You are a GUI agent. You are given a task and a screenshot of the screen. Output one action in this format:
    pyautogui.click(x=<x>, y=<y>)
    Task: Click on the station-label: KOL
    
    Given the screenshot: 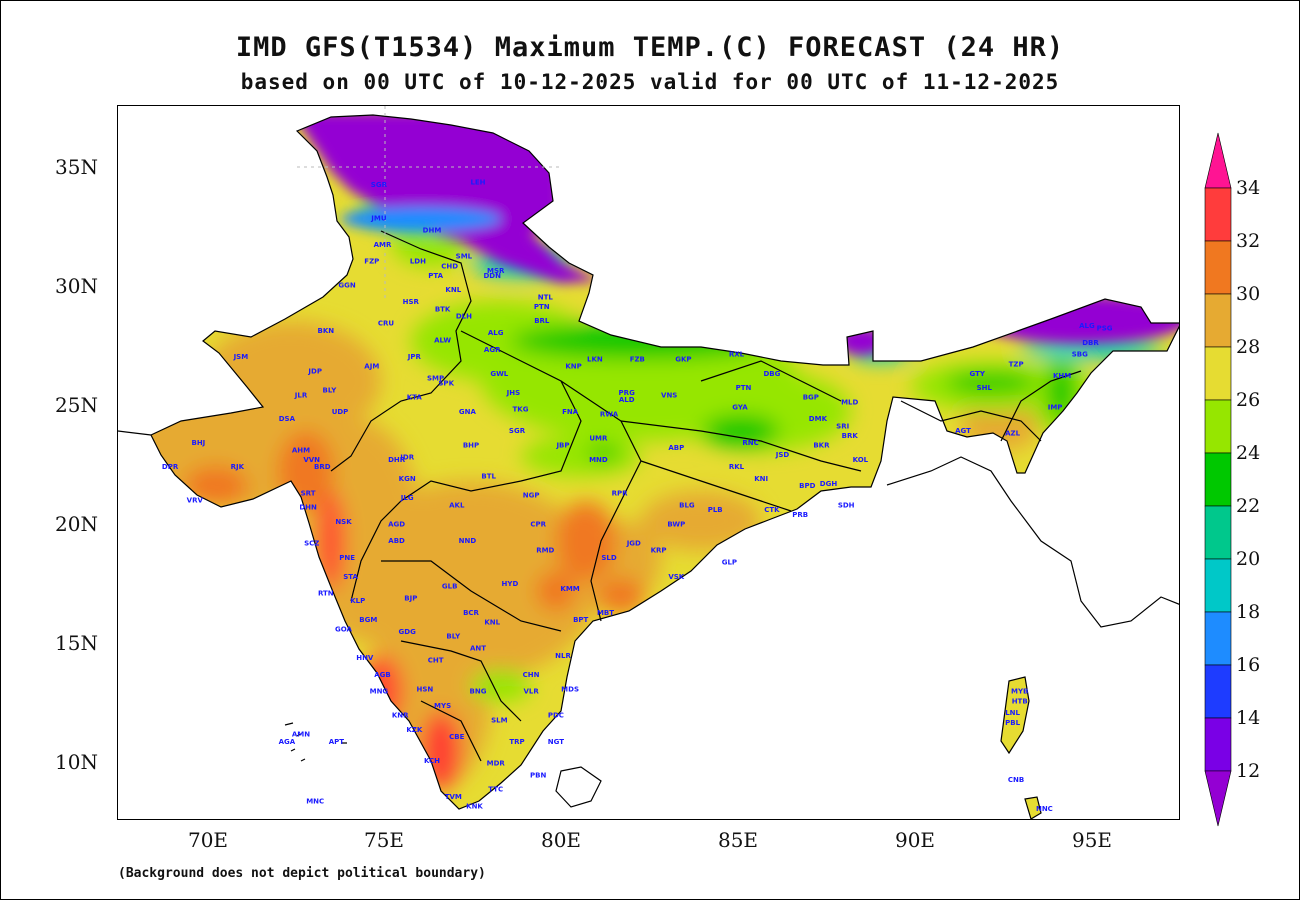 What is the action you would take?
    pyautogui.click(x=861, y=460)
    